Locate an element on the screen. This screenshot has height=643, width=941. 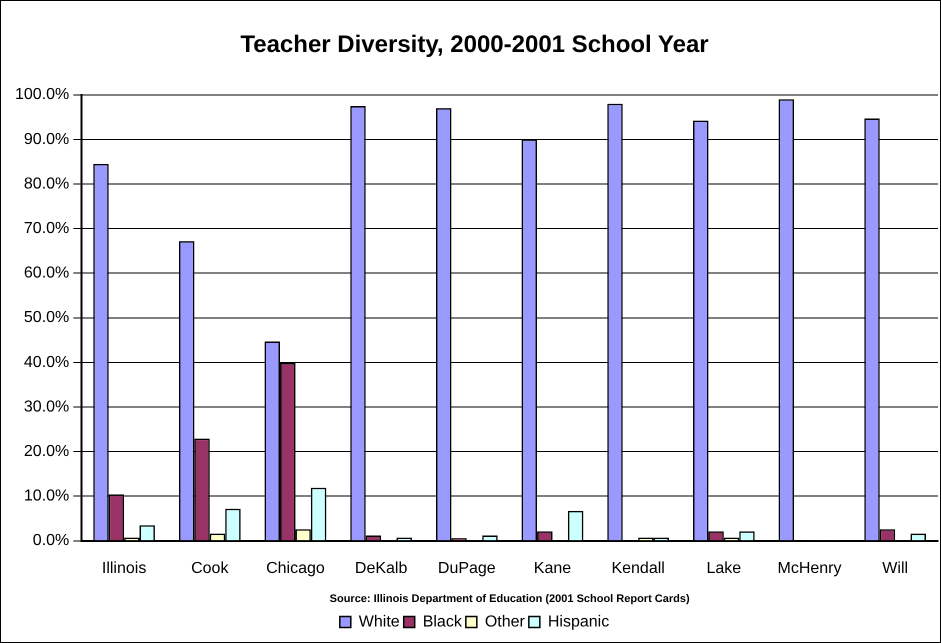
x-tick-label: DuPage is located at coordinates (467, 568).